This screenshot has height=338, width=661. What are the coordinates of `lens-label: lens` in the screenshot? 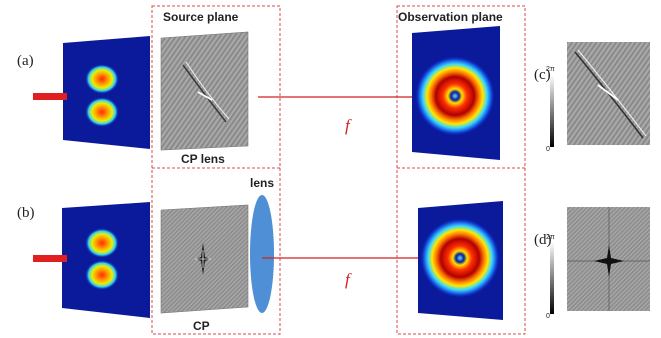 It's located at (262, 183).